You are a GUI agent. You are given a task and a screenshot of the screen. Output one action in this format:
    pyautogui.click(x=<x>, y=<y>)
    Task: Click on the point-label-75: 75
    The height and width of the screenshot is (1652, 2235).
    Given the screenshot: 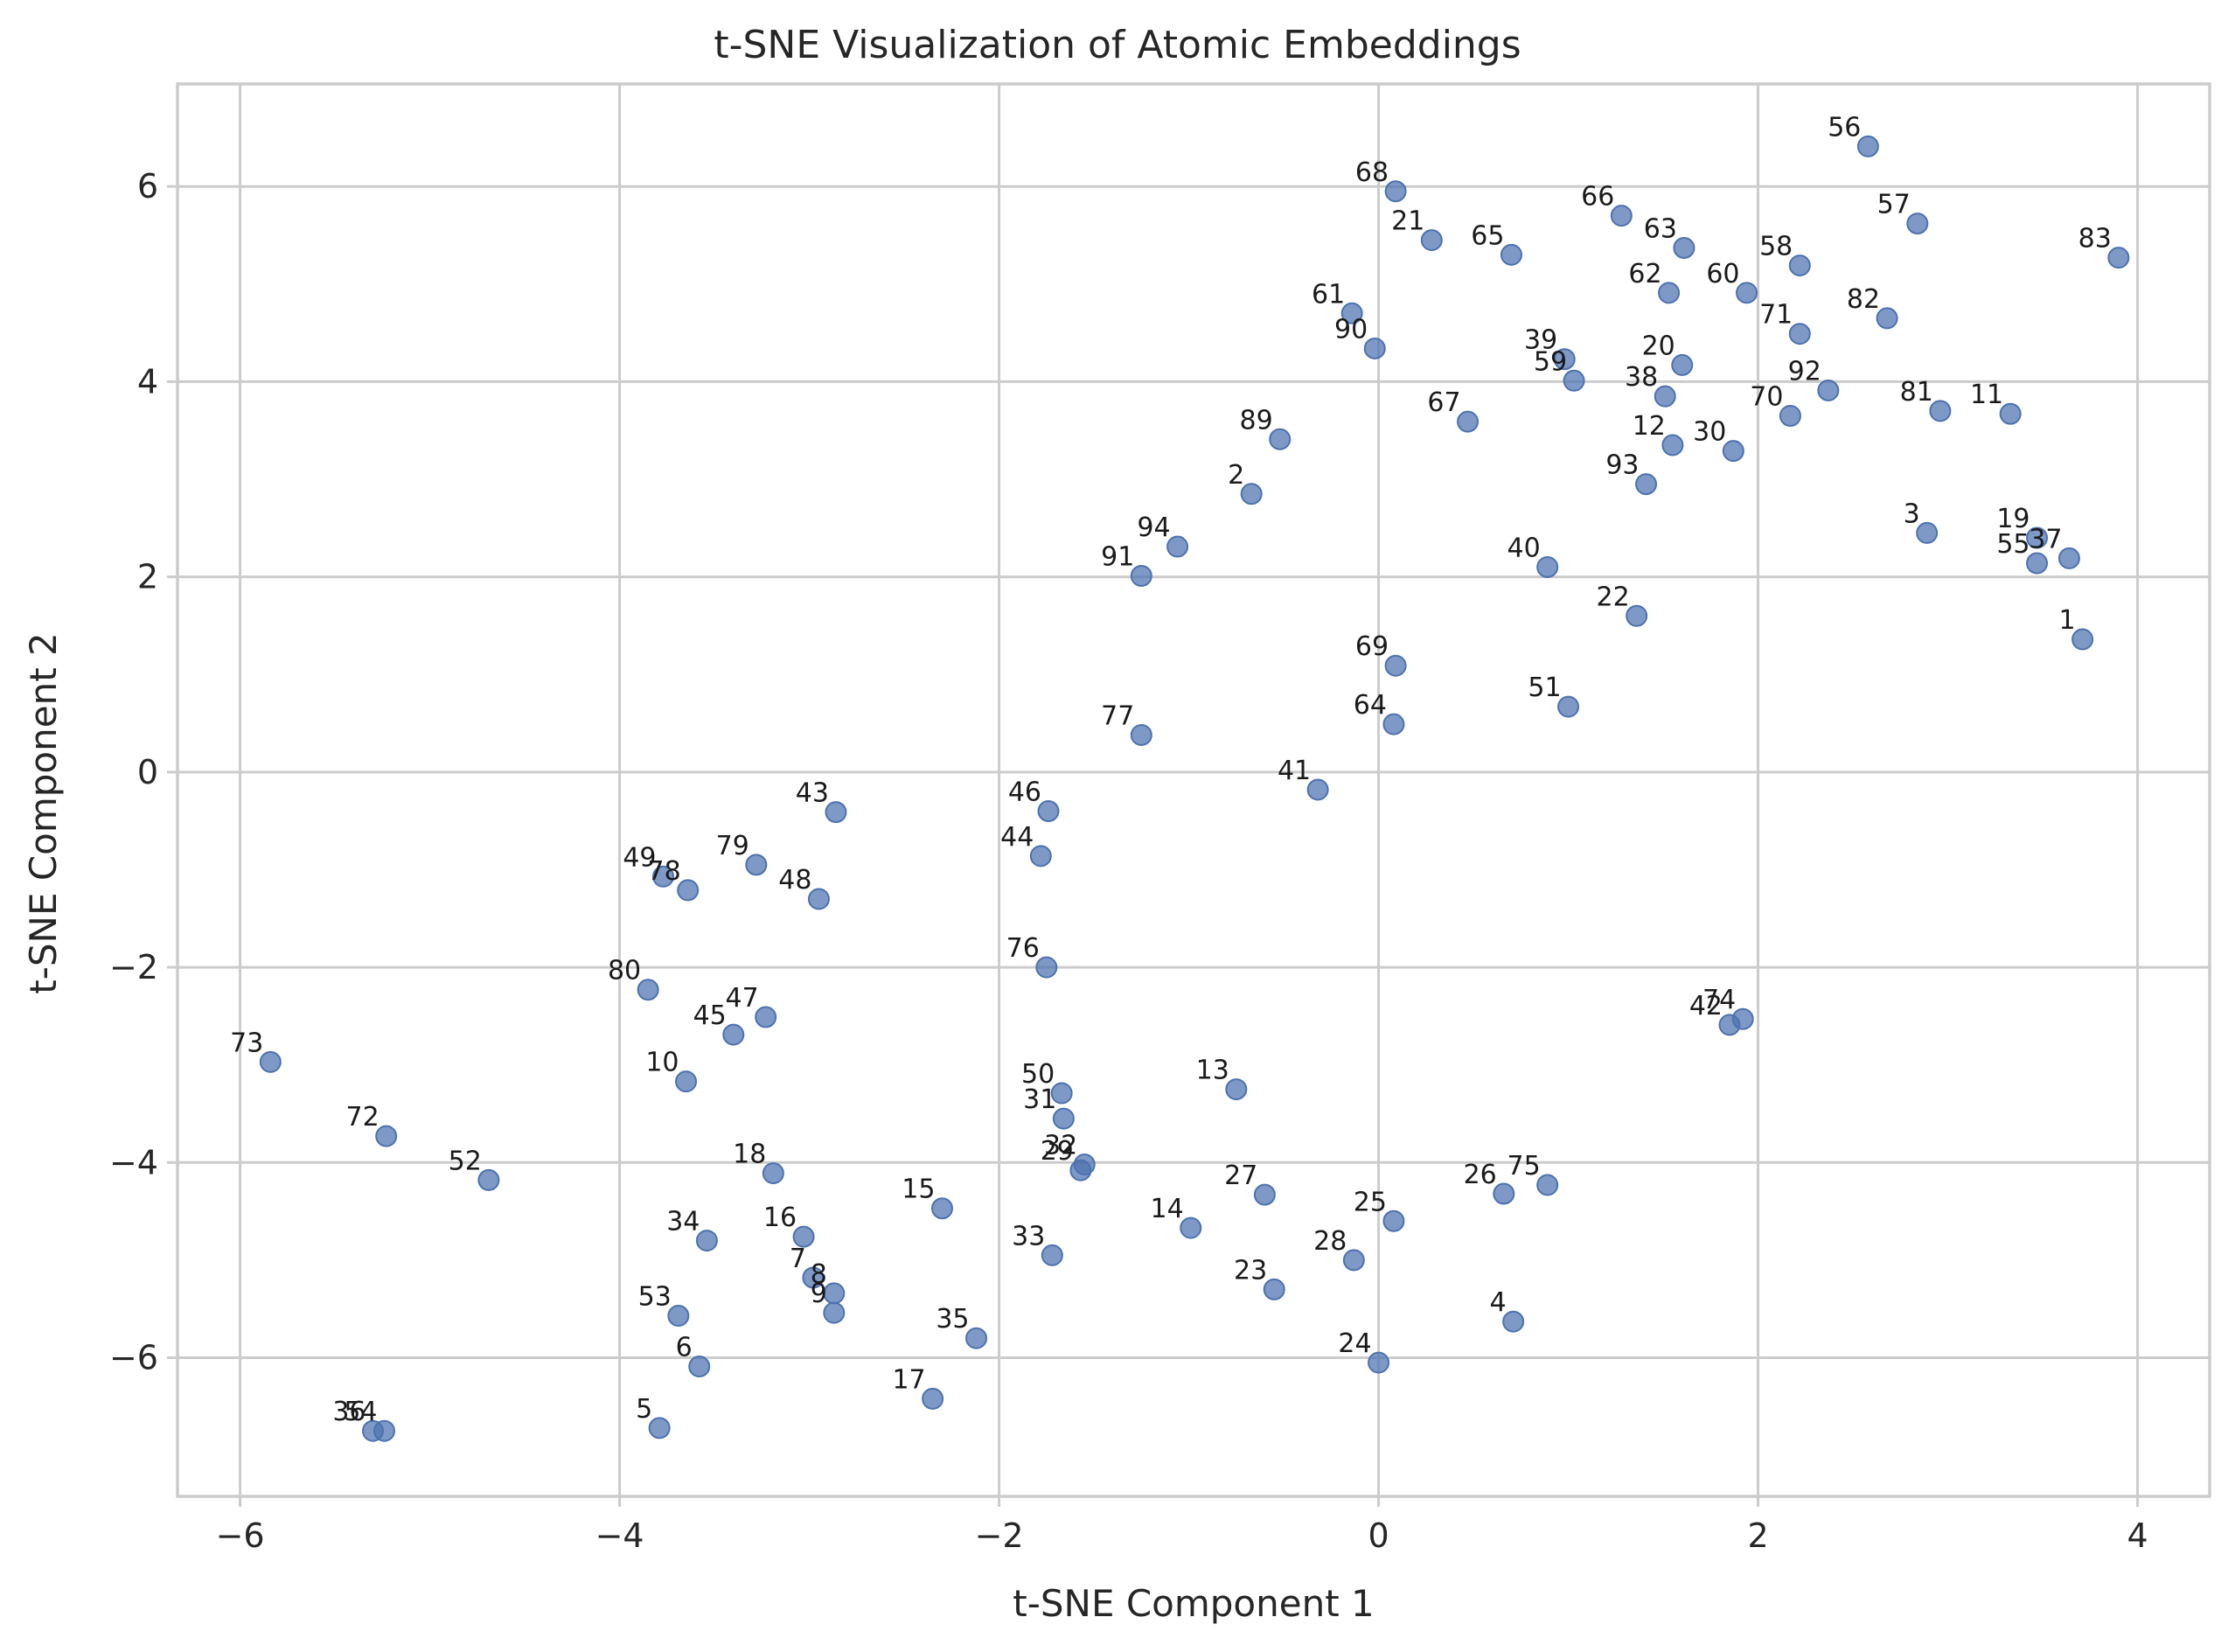 What is the action you would take?
    pyautogui.click(x=1524, y=1166)
    